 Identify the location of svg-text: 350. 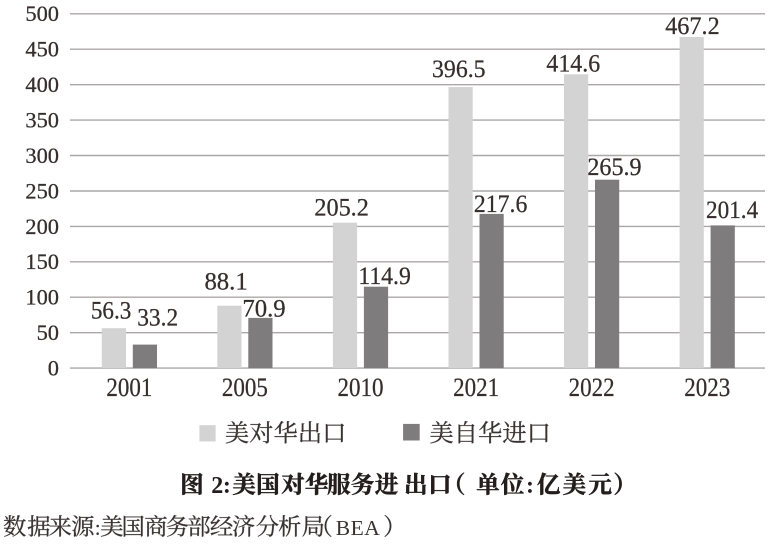
(42, 120).